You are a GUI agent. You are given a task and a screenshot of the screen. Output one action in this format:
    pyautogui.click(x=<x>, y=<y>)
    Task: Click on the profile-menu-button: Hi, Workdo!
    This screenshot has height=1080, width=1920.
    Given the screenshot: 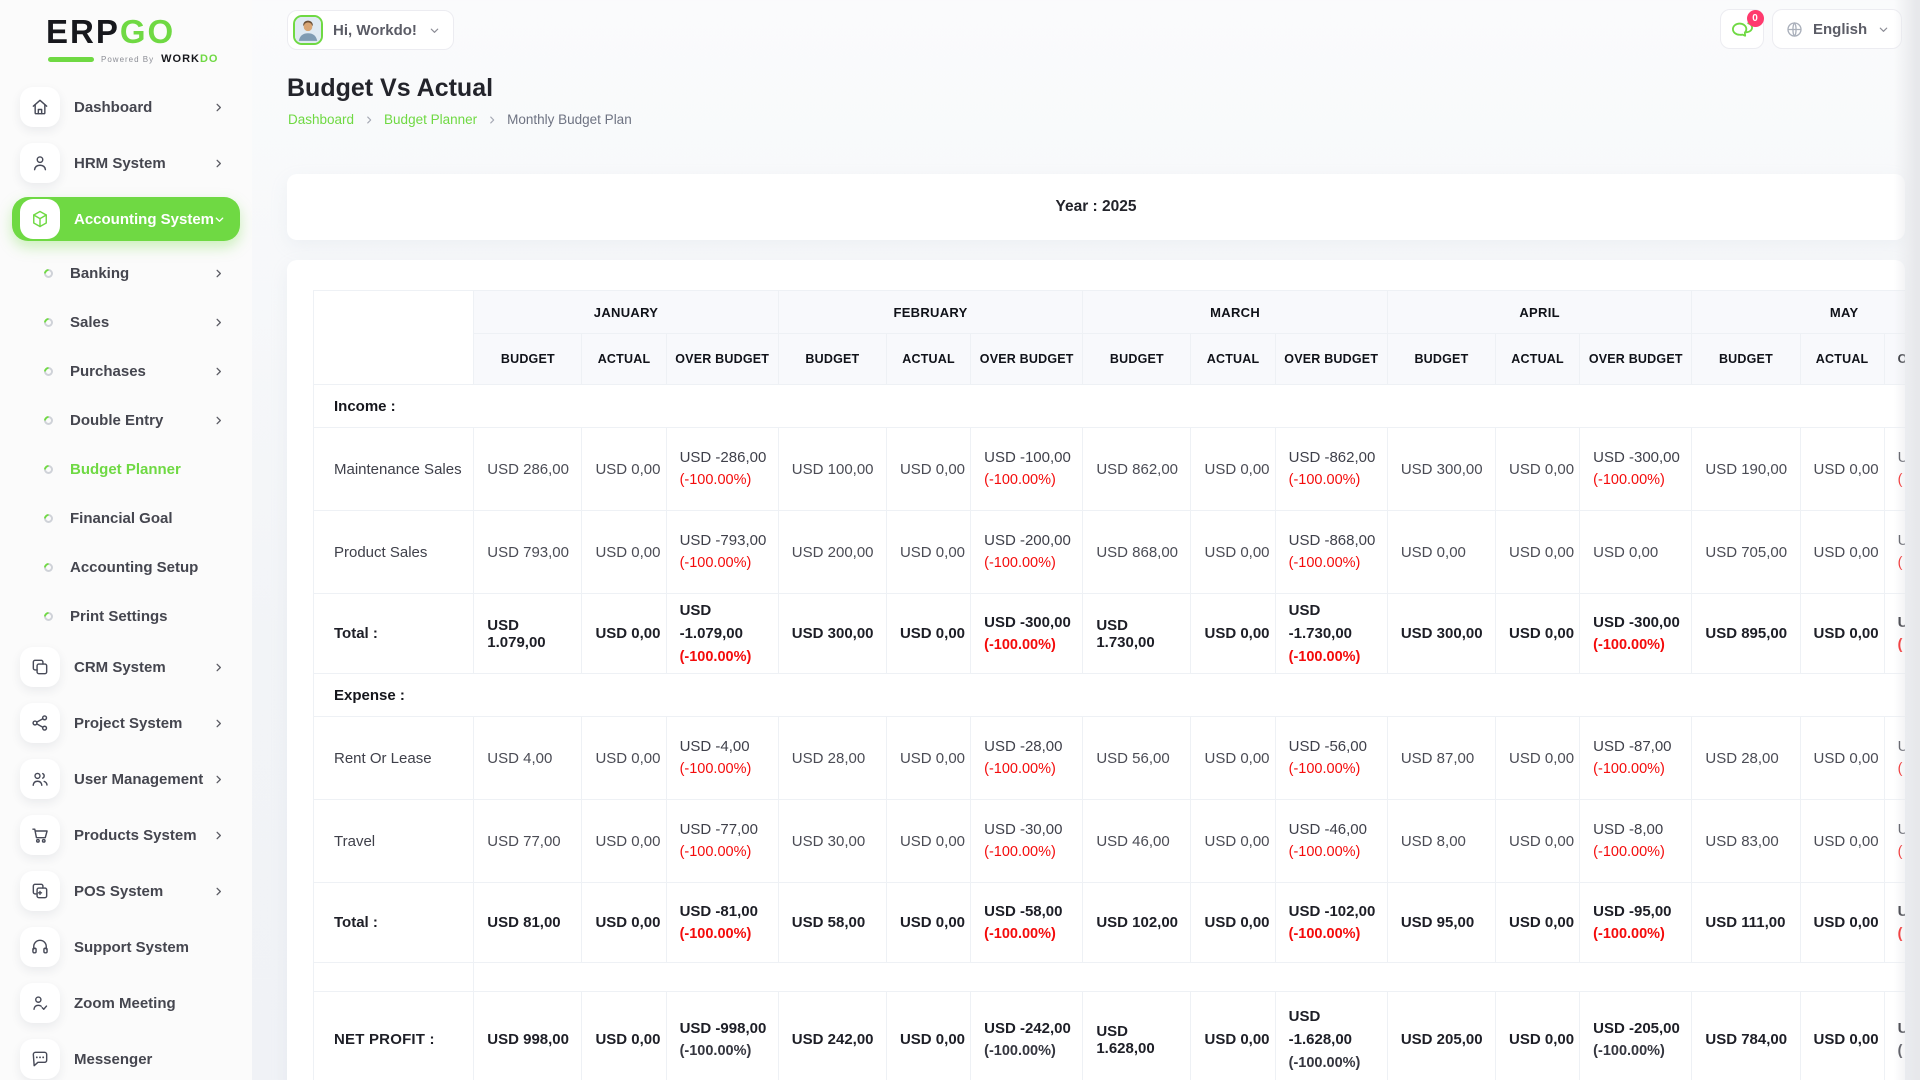 What is the action you would take?
    pyautogui.click(x=370, y=30)
    